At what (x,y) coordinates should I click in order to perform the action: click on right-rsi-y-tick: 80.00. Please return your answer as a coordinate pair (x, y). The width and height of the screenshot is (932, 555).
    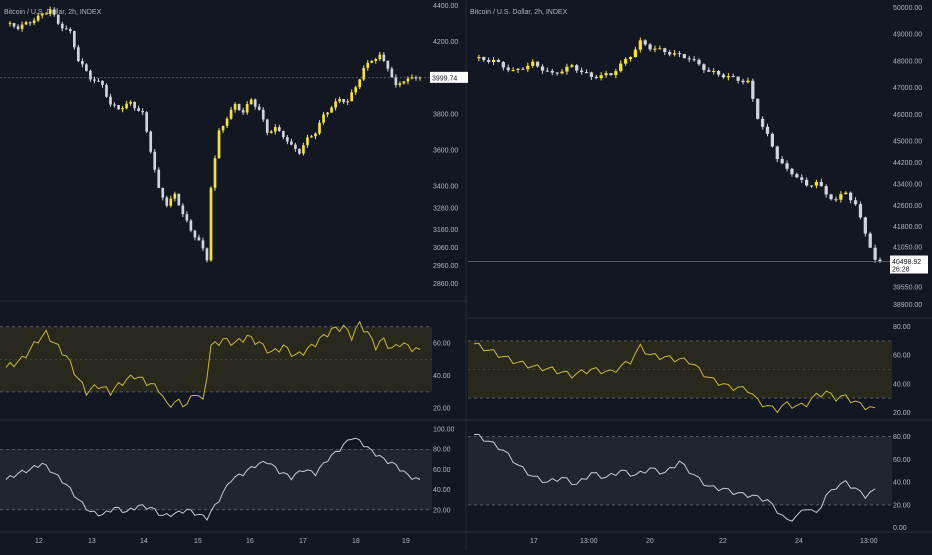
    Looking at the image, I should click on (902, 327).